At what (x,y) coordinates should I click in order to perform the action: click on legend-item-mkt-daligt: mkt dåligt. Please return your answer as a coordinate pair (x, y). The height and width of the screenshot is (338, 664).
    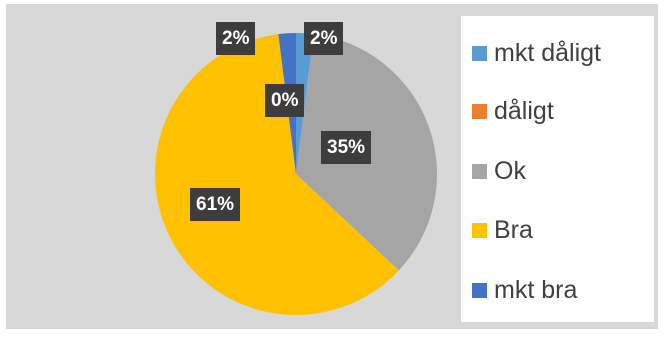
    Looking at the image, I should click on (531, 53).